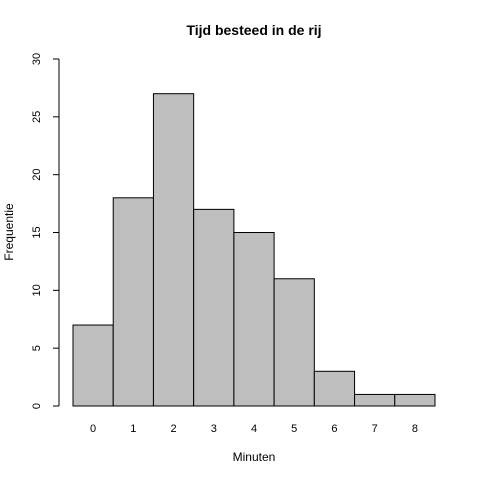 The height and width of the screenshot is (480, 480). What do you see at coordinates (253, 30) in the screenshot?
I see `chart-title: Tijd besteed in de rij` at bounding box center [253, 30].